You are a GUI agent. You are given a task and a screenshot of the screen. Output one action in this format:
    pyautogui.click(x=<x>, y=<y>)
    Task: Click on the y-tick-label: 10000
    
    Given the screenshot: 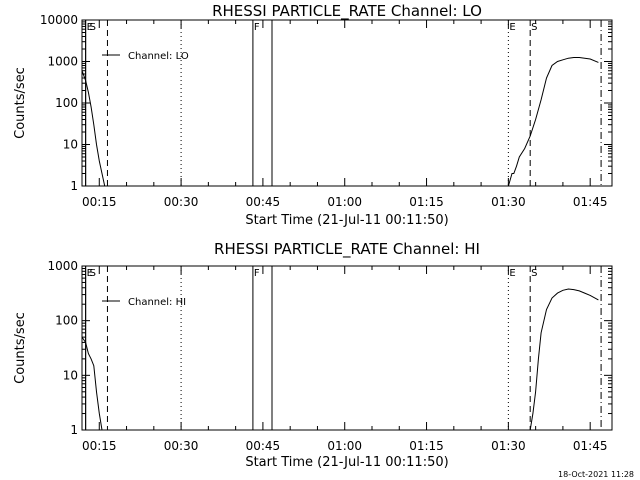 What is the action you would take?
    pyautogui.click(x=59, y=20)
    